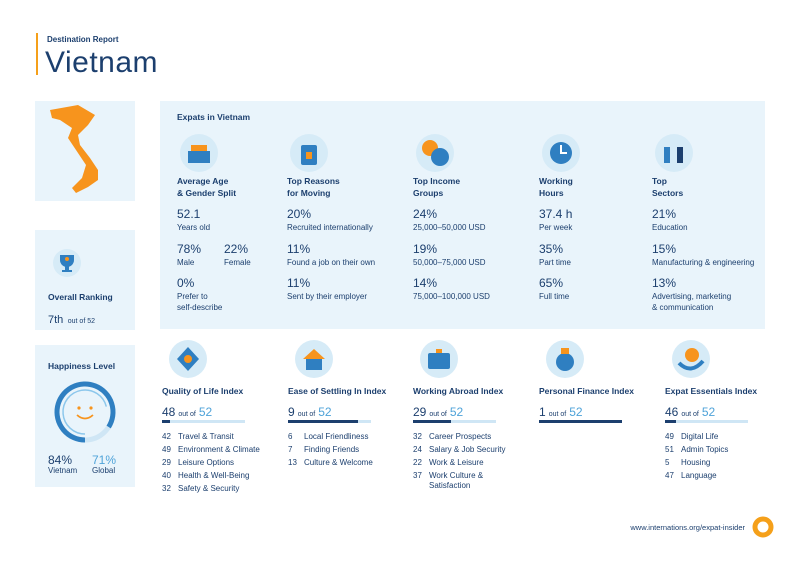  I want to click on map, so click(74, 149).